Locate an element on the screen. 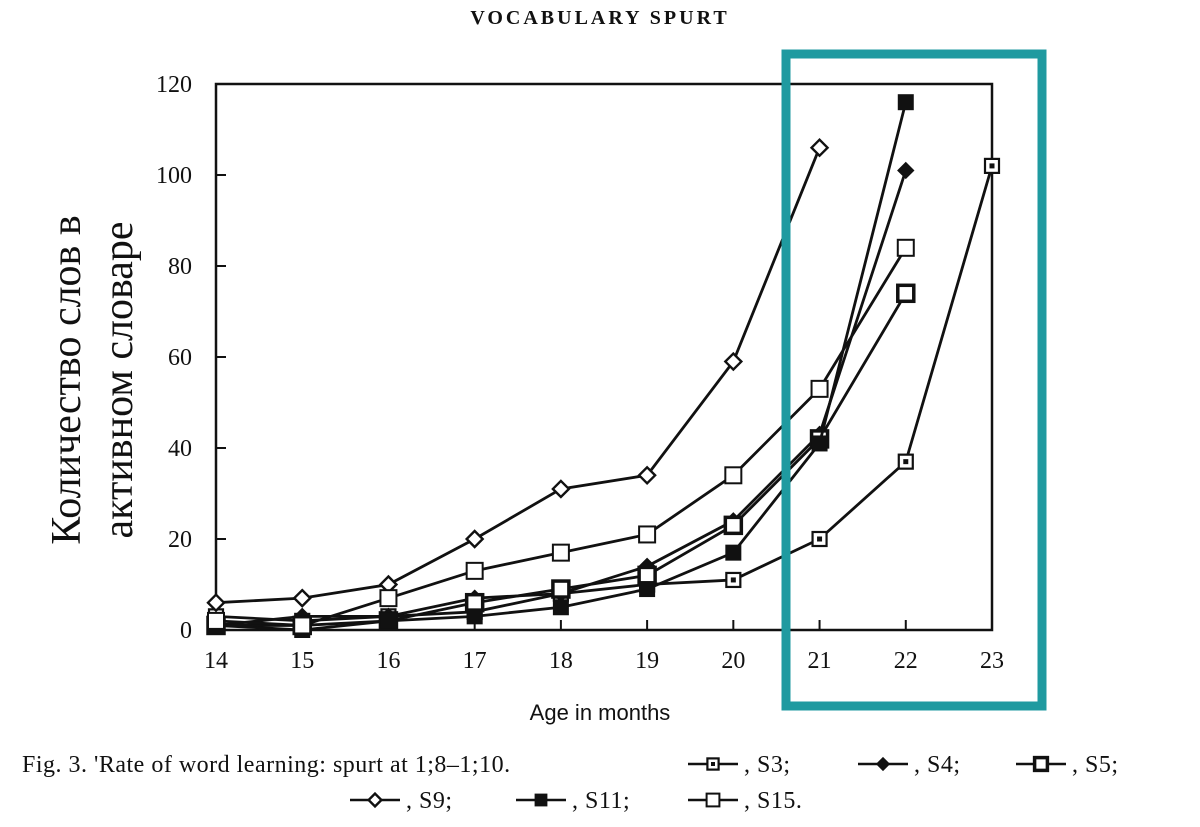 This screenshot has height=827, width=1200. x-tick-label: 17 is located at coordinates (475, 661).